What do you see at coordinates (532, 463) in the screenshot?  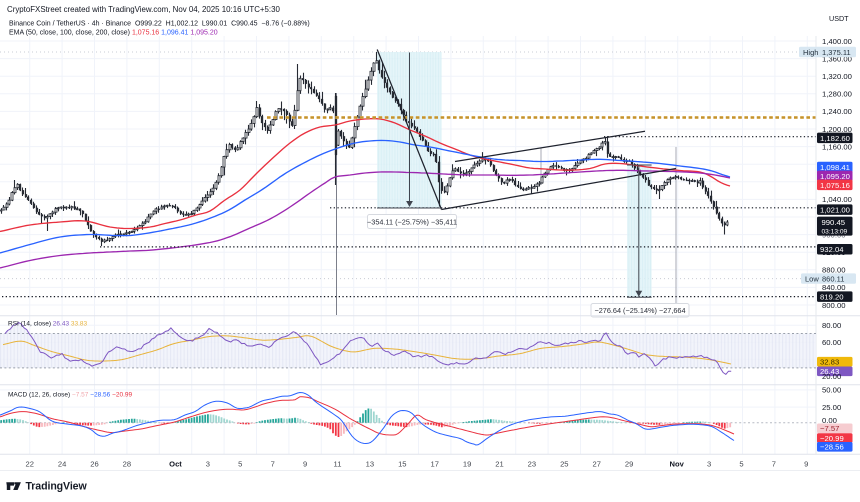 I see `svg-text: 23` at bounding box center [532, 463].